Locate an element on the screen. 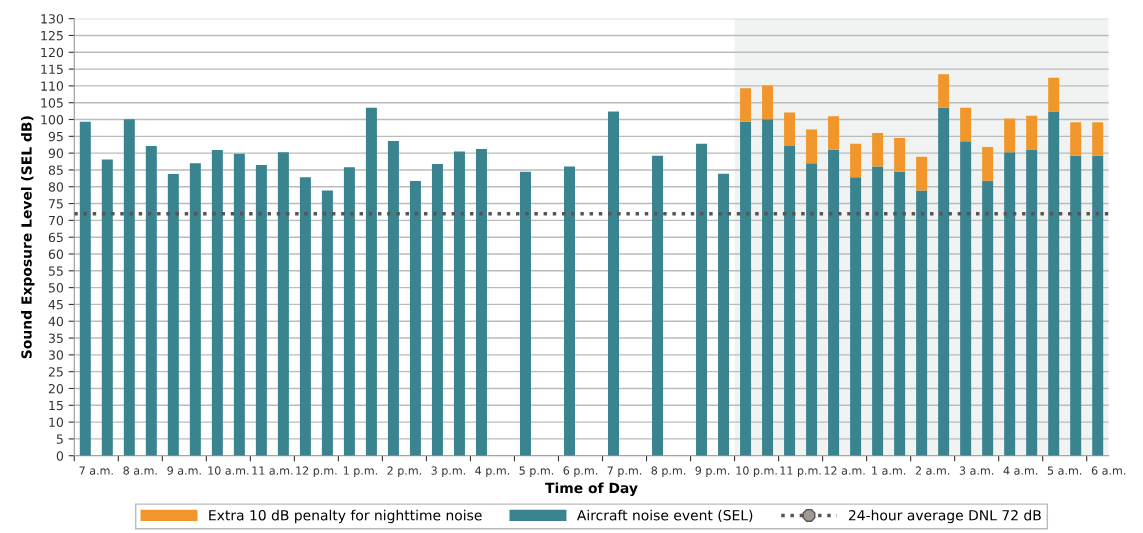  x-tick-label: 6 a.m. is located at coordinates (1108, 470).